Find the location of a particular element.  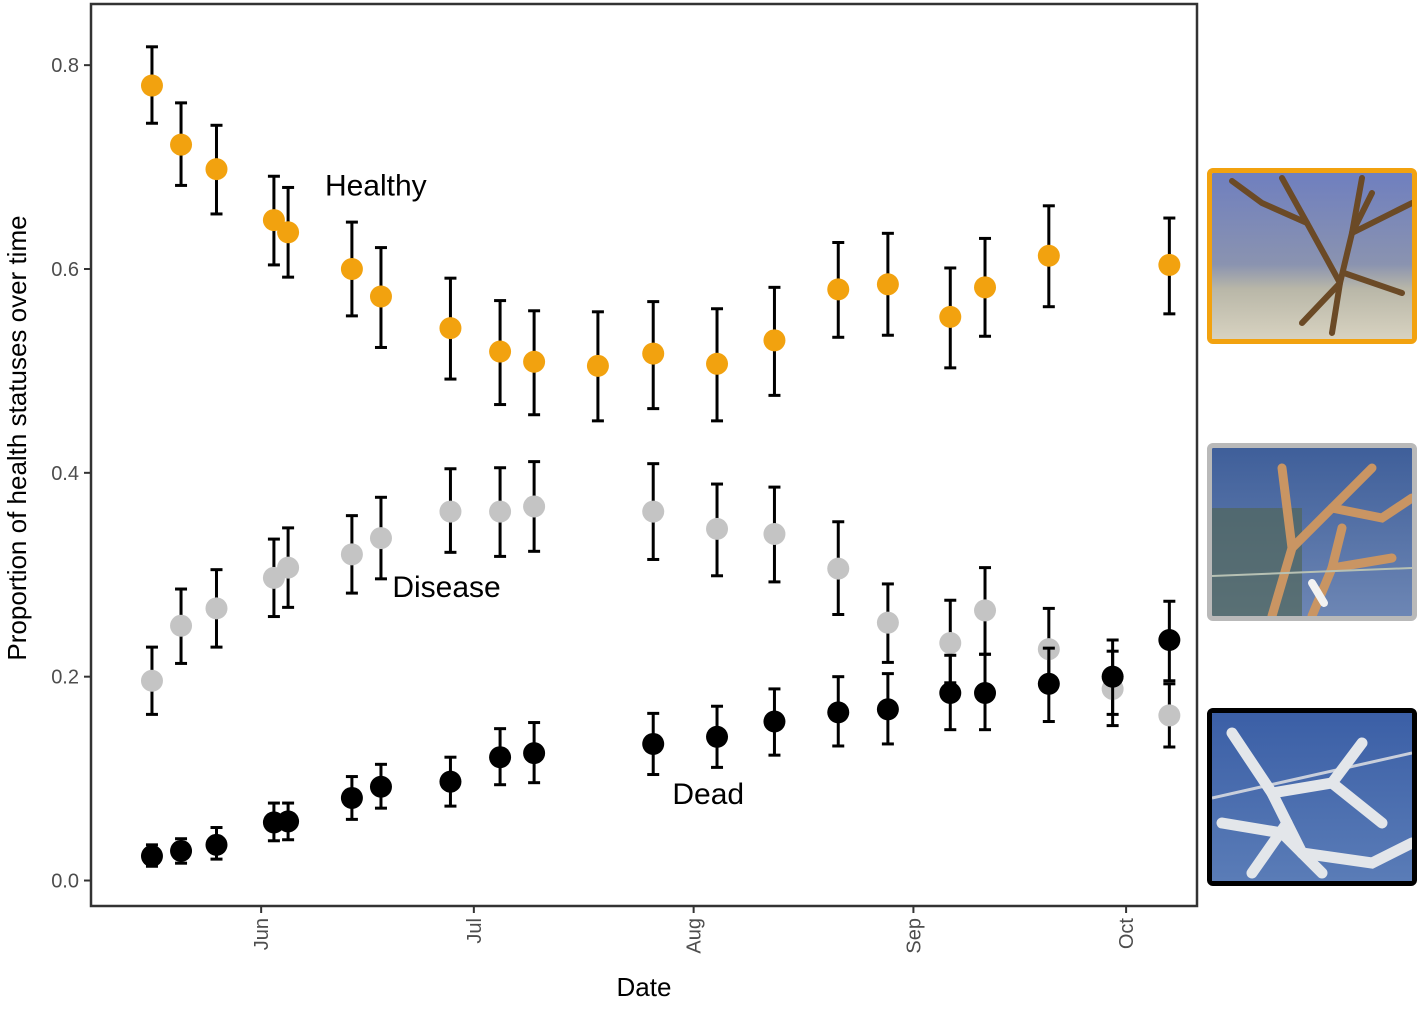

annotation-dead: Dead is located at coordinates (708, 794).